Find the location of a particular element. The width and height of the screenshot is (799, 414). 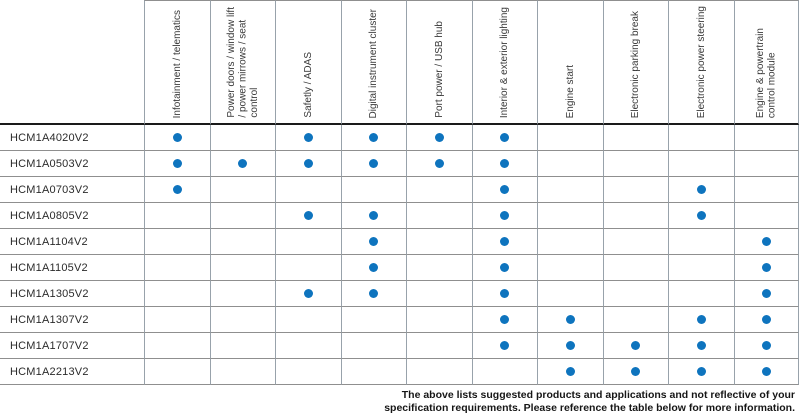

part-number: HCM1A0503V2 is located at coordinates (49, 163).